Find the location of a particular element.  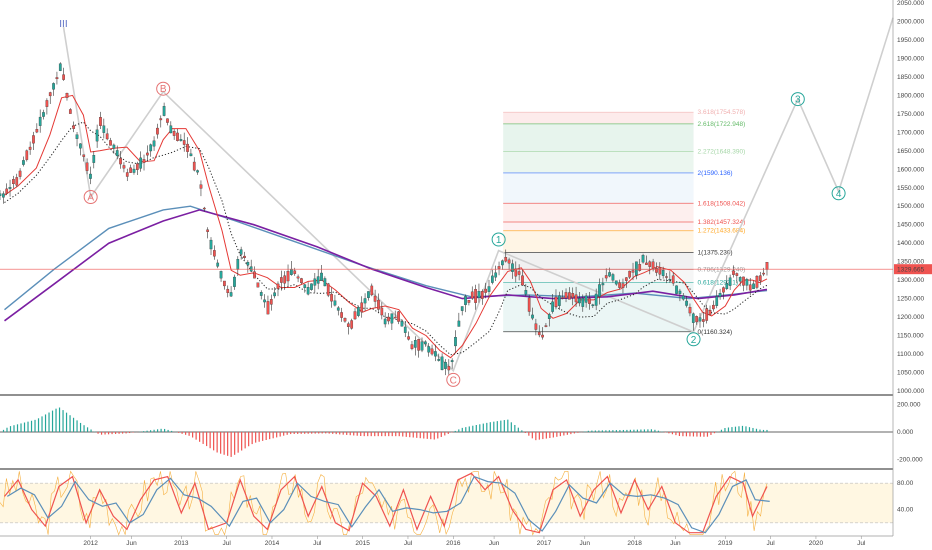

macd-panel: 200.000 0.000 -200.000 is located at coordinates (461, 432).